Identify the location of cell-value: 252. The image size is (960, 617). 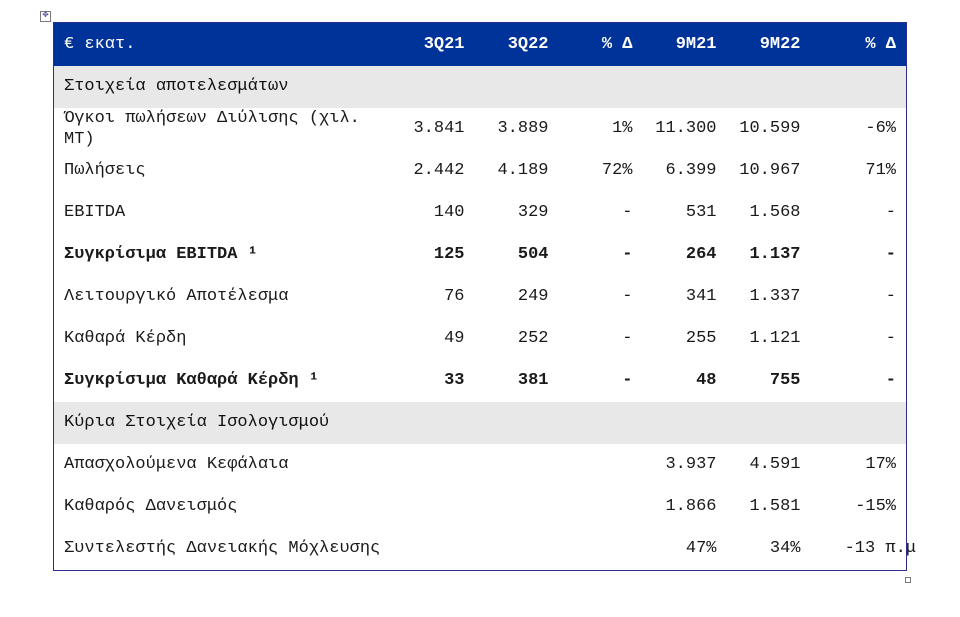
(533, 338).